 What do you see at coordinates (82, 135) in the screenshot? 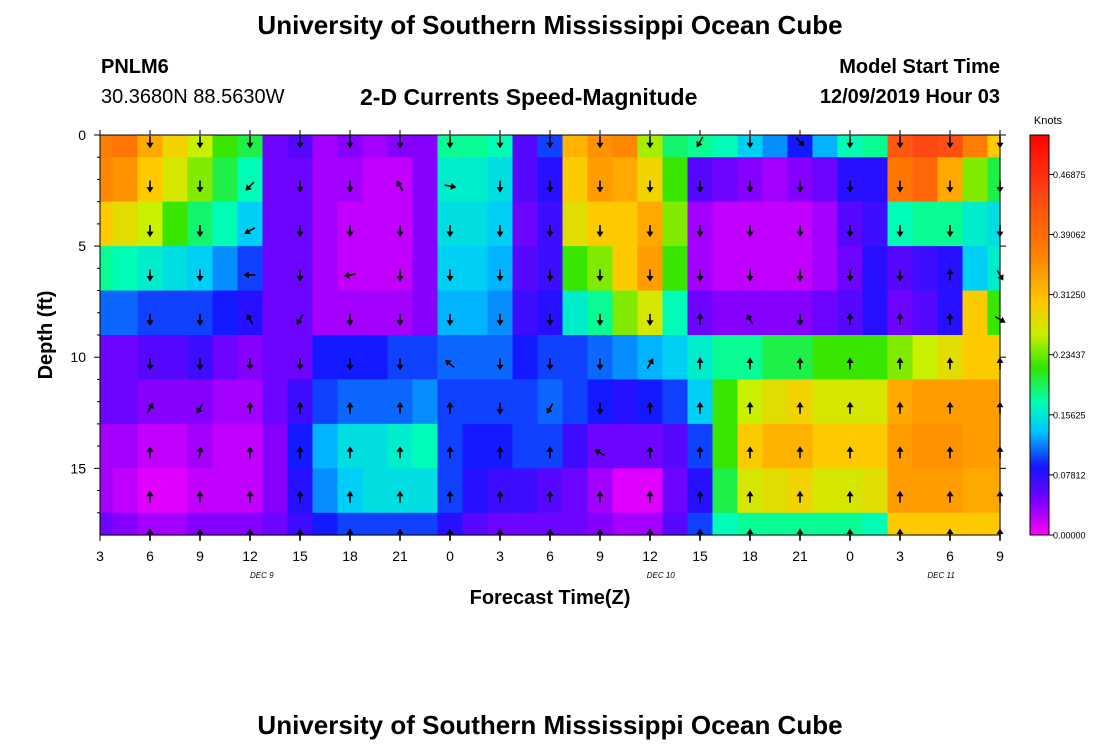
I see `y-tick-label: 0` at bounding box center [82, 135].